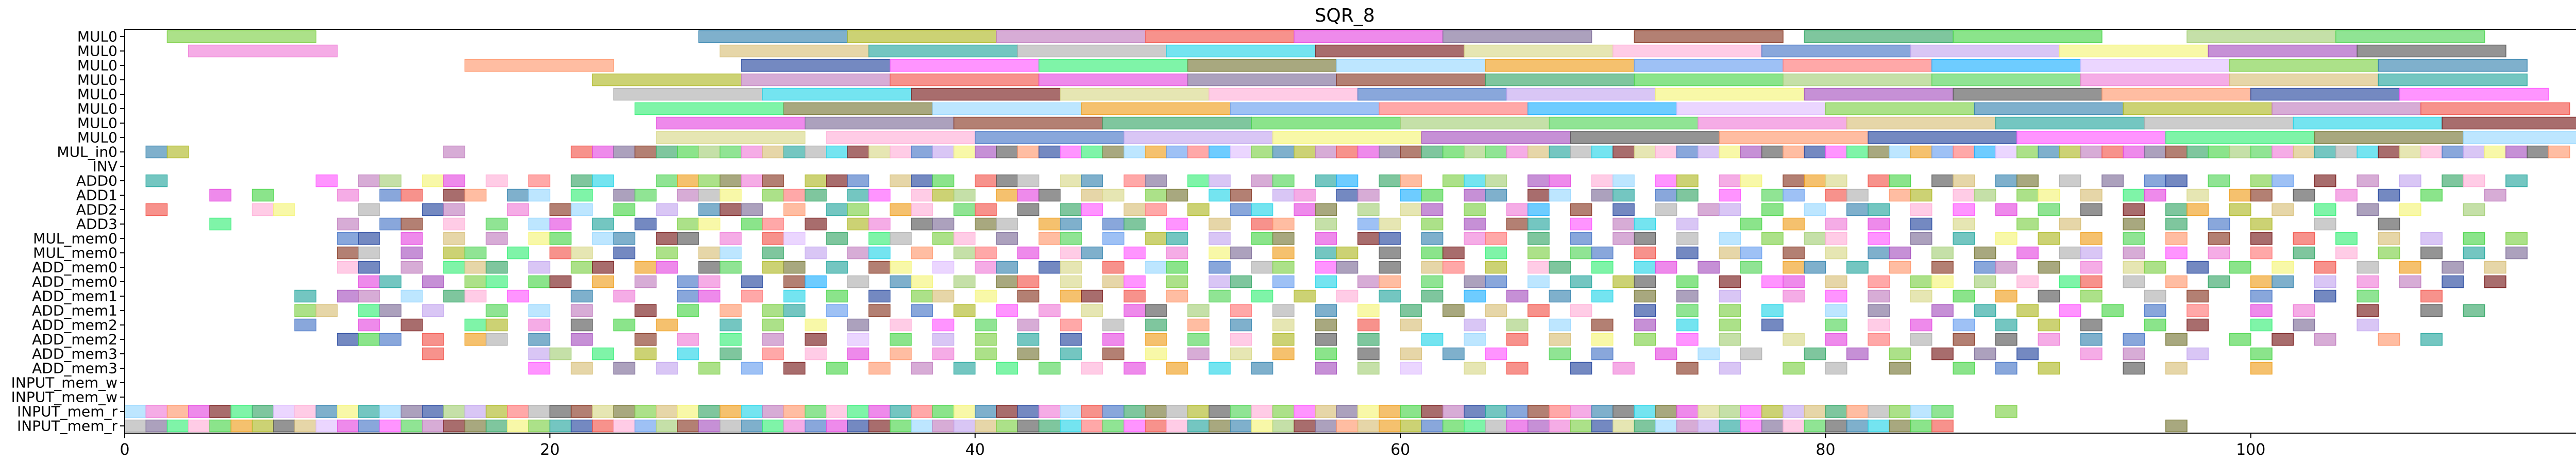  Describe the element at coordinates (67, 412) in the screenshot. I see `y-tick-label: INPUT_mem_r` at that location.